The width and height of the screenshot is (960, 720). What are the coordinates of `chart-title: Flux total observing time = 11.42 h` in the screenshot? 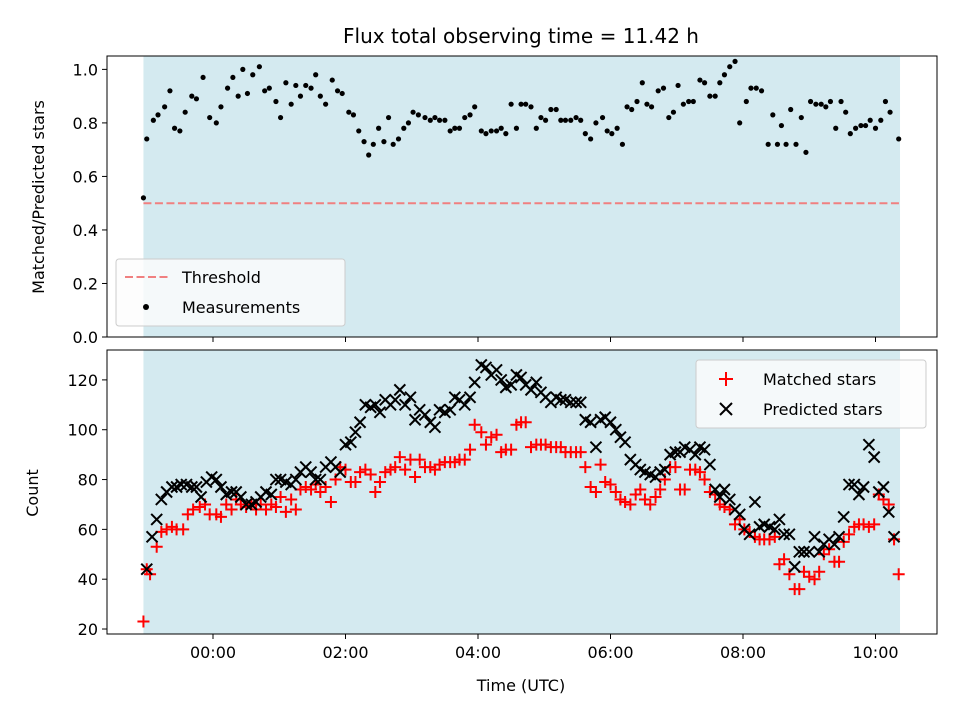 It's located at (521, 36).